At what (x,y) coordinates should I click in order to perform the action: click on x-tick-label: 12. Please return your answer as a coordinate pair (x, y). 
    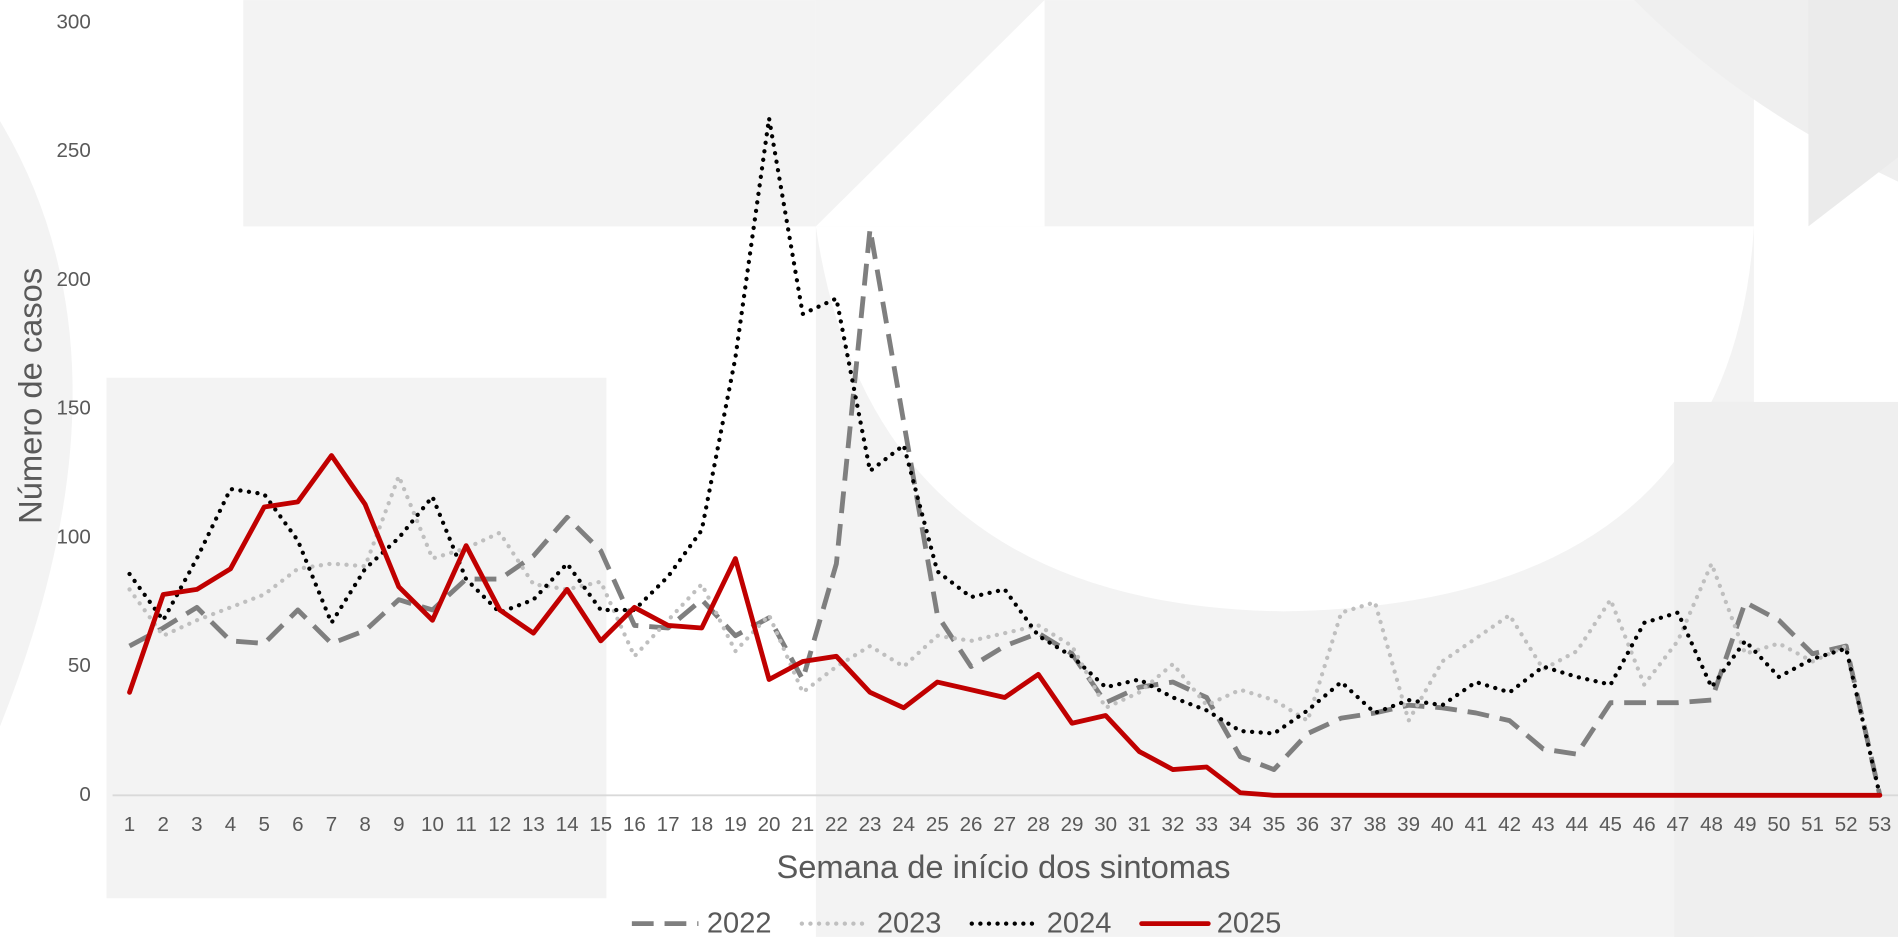
    Looking at the image, I should click on (499, 824).